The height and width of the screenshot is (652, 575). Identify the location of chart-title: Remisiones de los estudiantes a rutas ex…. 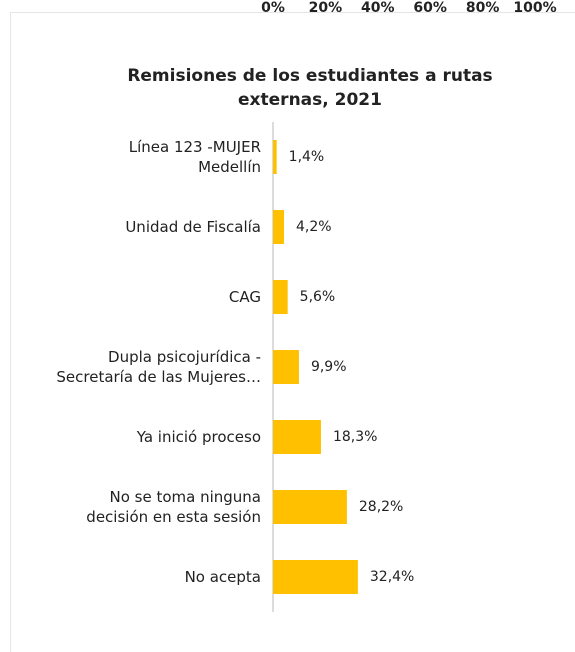
(310, 88).